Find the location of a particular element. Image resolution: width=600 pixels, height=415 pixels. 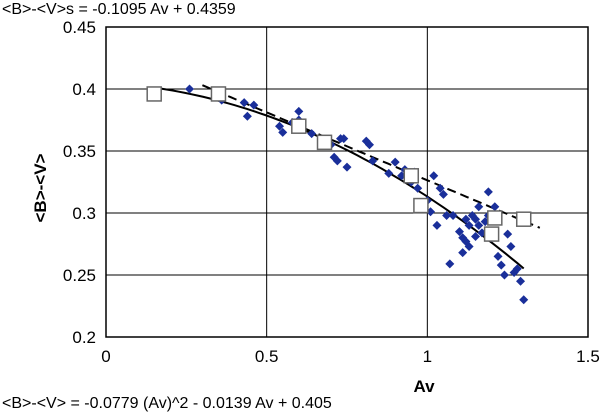

y-tick-label: 0.45 is located at coordinates (79, 27).